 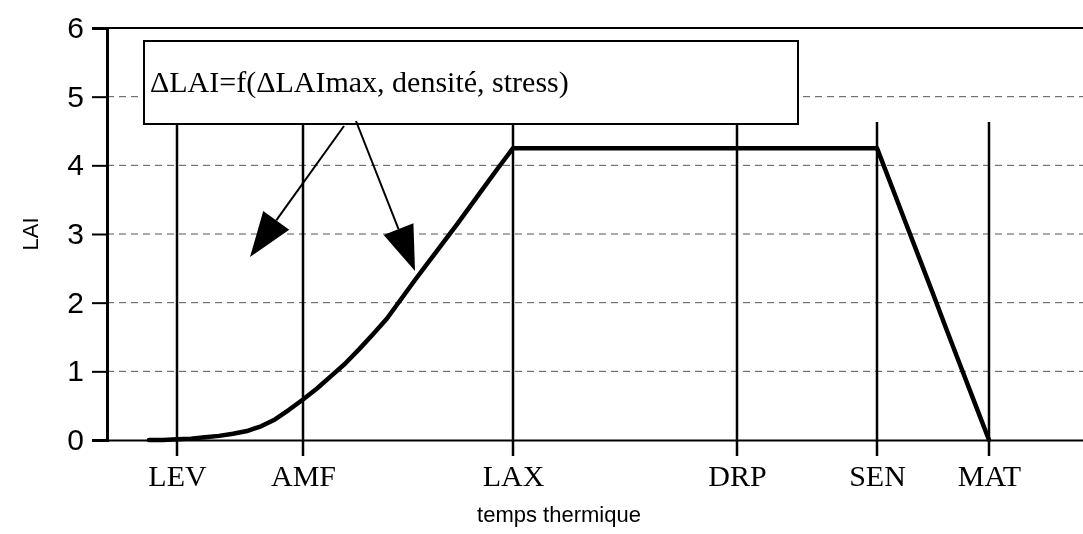 What do you see at coordinates (513, 476) in the screenshot?
I see `x-tick-label: LAX` at bounding box center [513, 476].